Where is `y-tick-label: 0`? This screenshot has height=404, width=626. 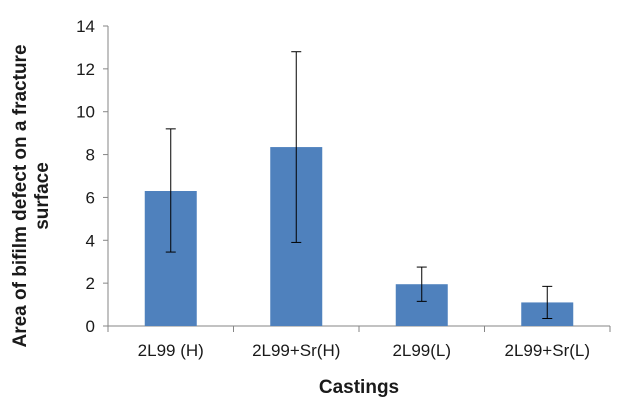 y-tick-label: 0 is located at coordinates (90, 326).